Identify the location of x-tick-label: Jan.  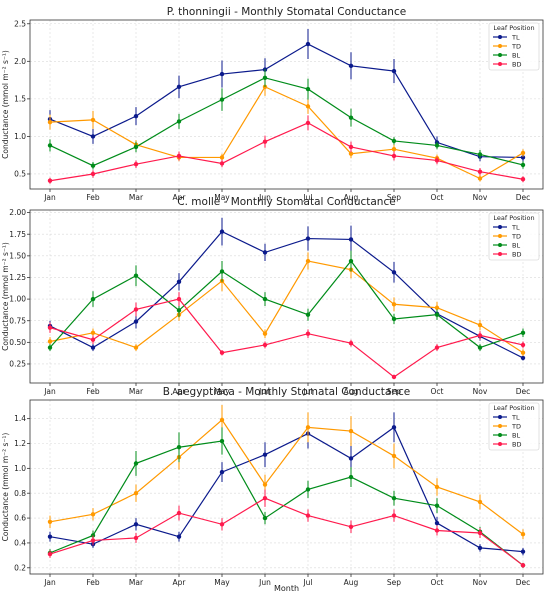
(49, 582).